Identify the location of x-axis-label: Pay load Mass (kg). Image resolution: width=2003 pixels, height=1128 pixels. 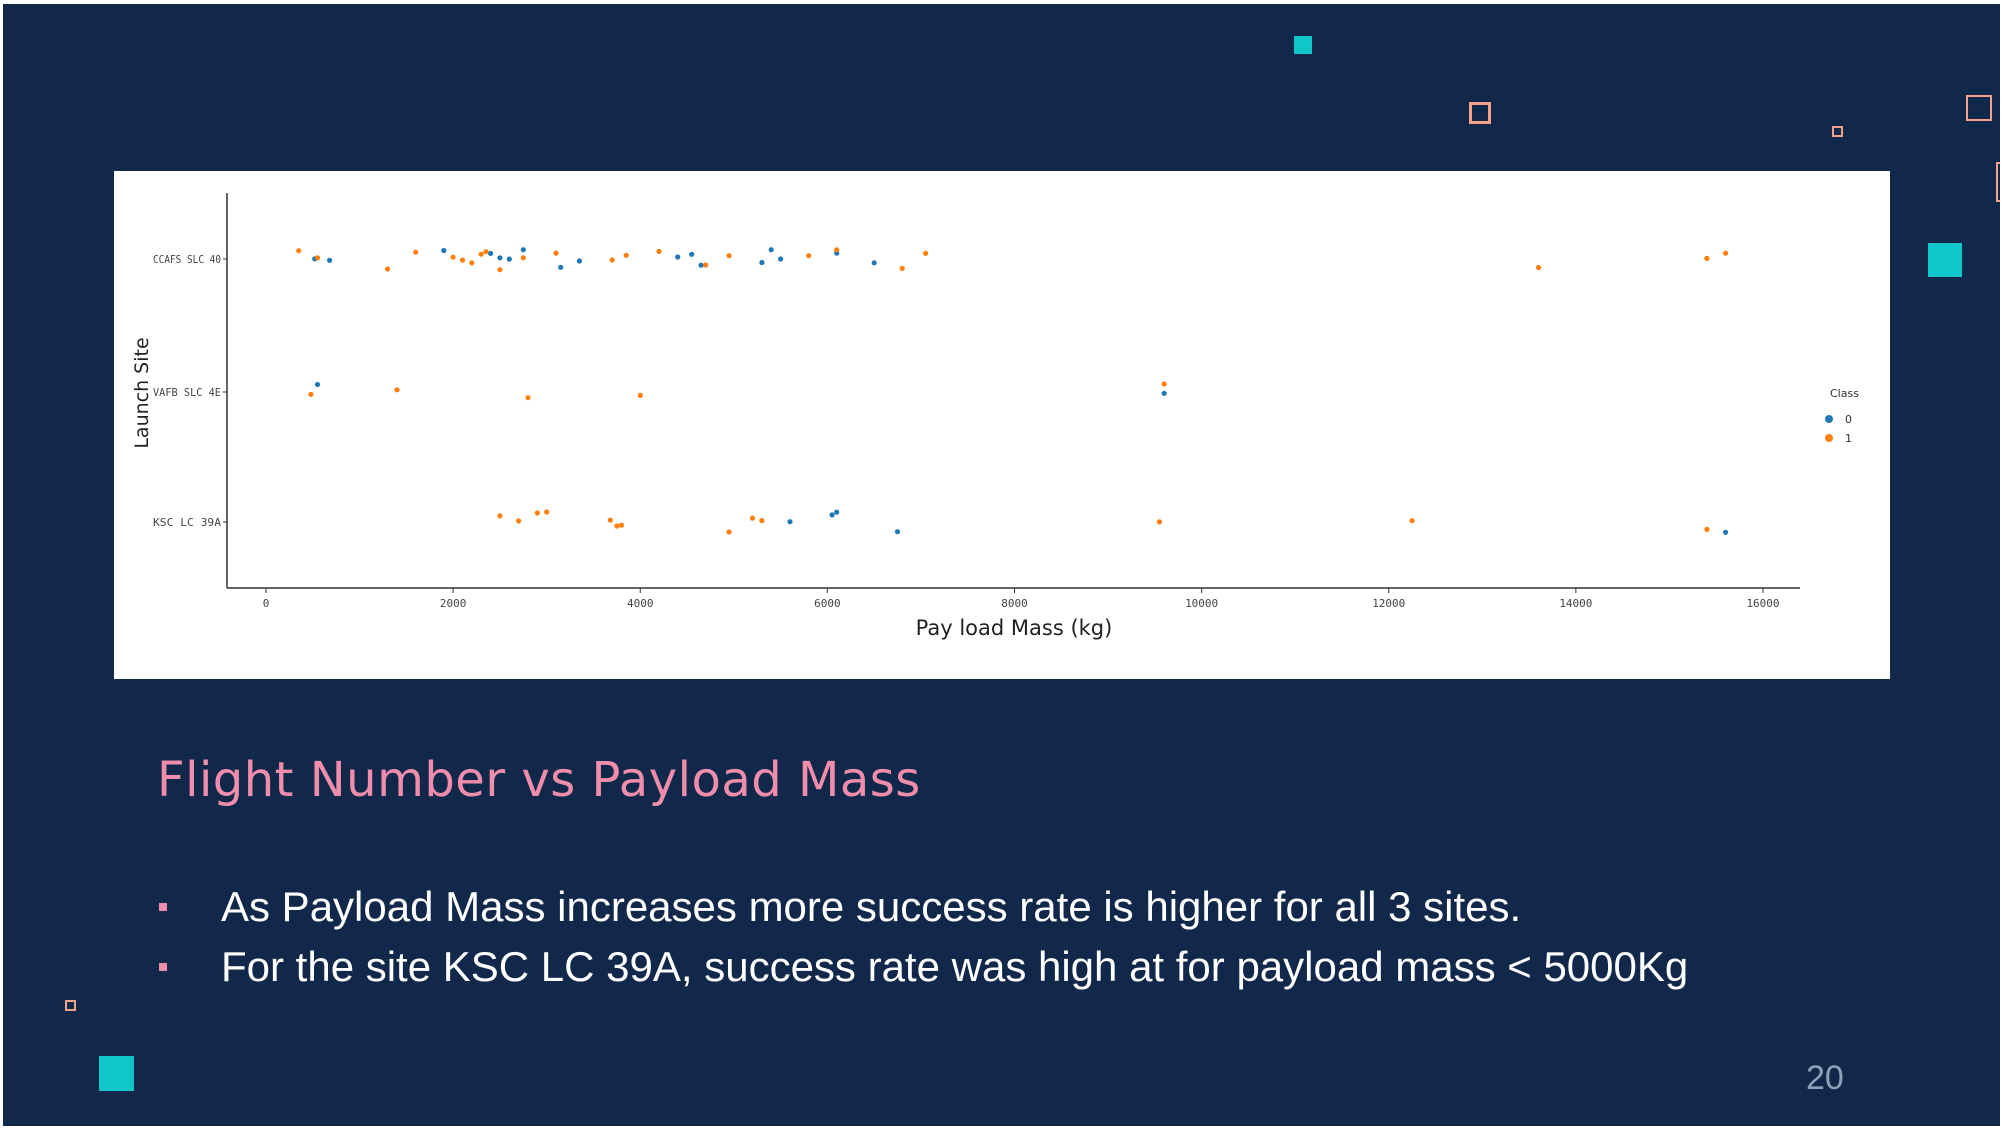
(1014, 628).